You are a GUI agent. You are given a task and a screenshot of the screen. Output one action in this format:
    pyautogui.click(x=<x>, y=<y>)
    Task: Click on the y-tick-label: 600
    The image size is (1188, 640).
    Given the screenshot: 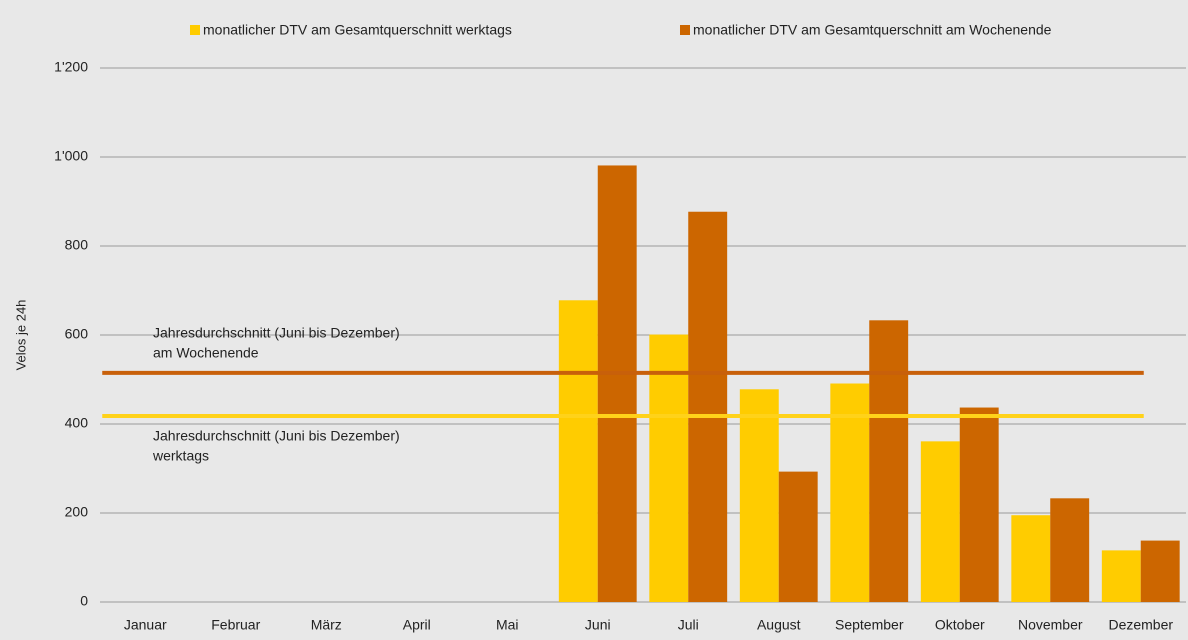 What is the action you would take?
    pyautogui.click(x=77, y=334)
    